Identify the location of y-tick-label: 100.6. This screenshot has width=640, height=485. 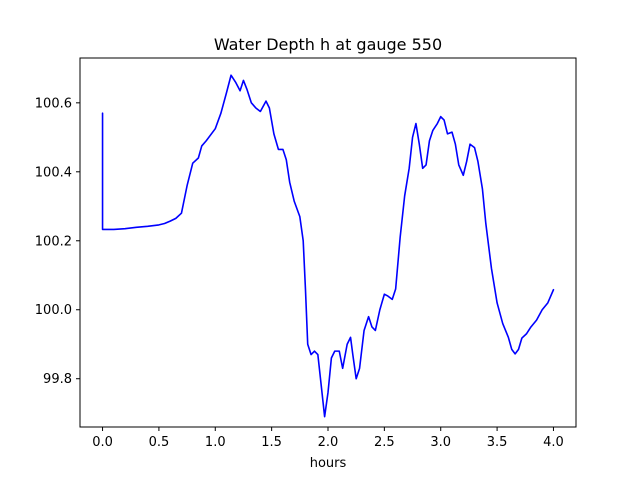
(53, 103).